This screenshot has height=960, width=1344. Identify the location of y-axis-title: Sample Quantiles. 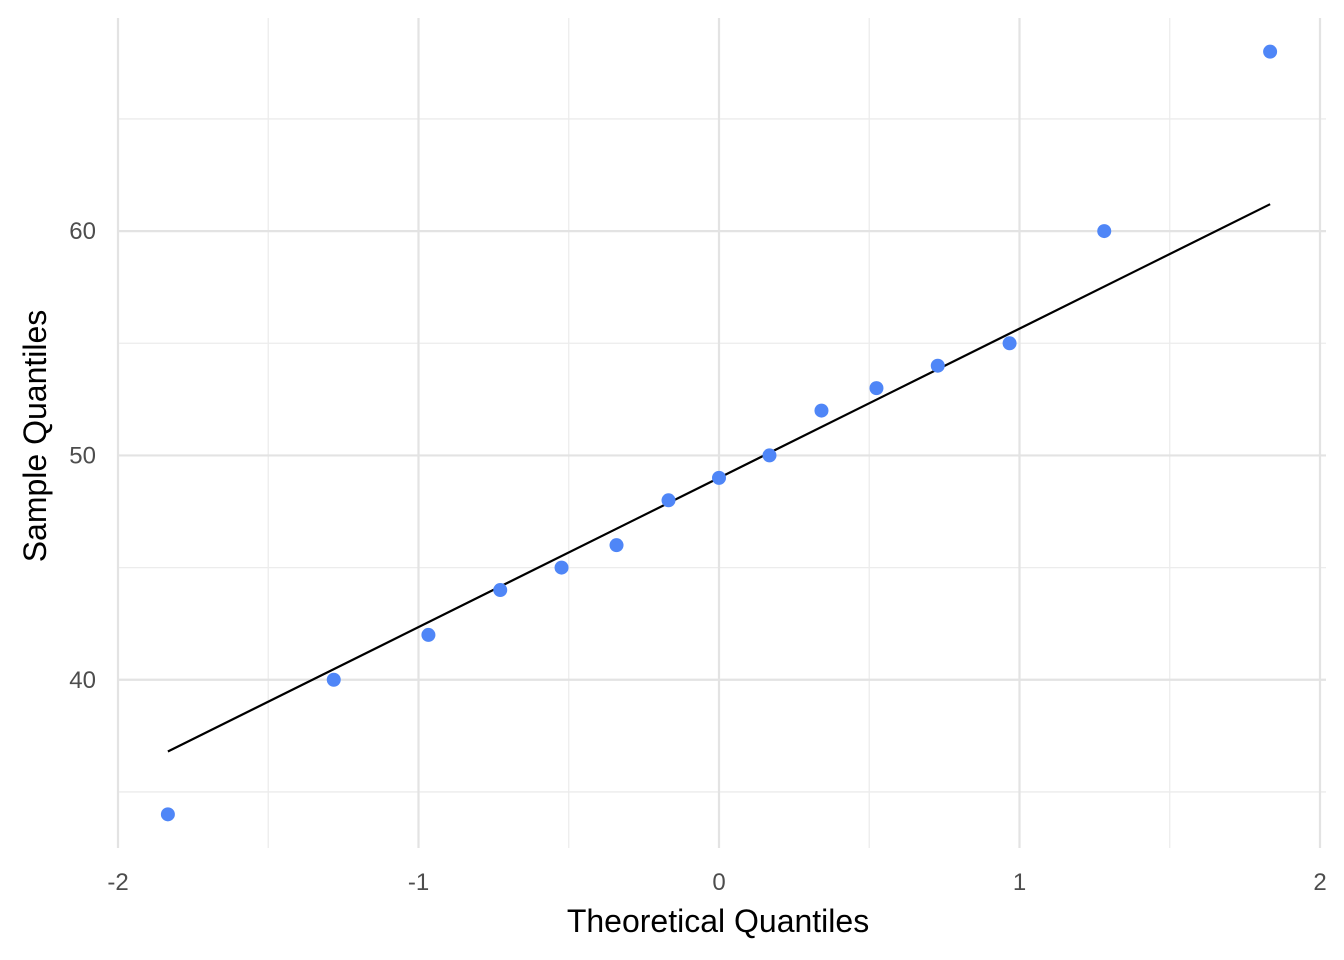
(35, 436).